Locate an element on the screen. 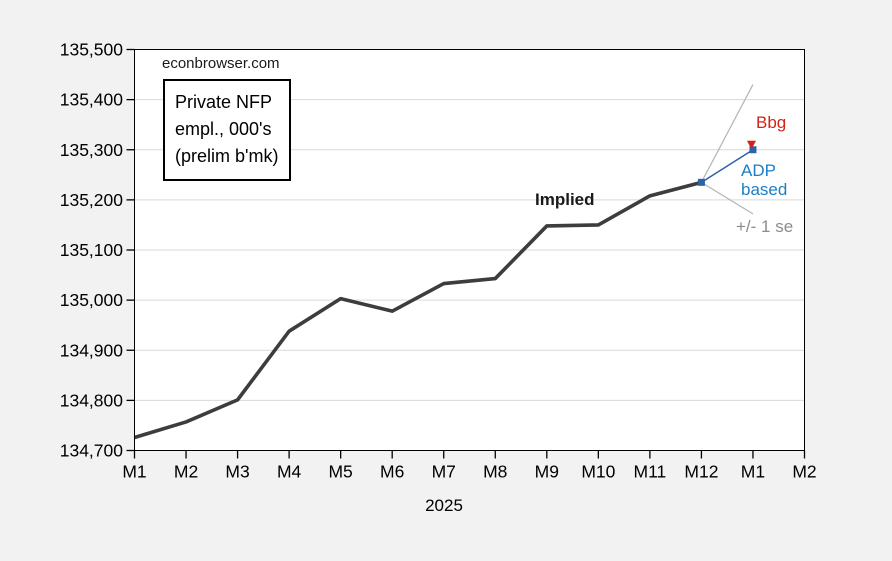 This screenshot has height=561, width=892. y-tick-label: 135,500 is located at coordinates (92, 50).